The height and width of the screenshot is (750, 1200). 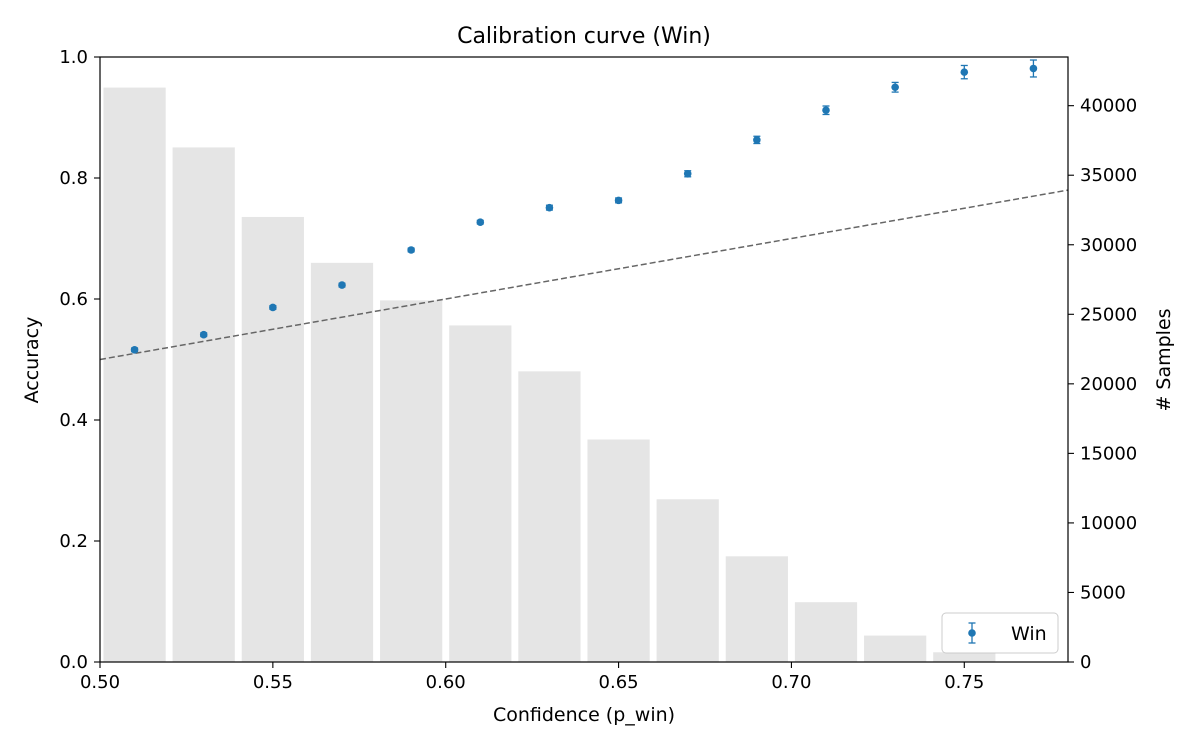 I want to click on y2-tick-label: 35000, so click(x=1108, y=175).